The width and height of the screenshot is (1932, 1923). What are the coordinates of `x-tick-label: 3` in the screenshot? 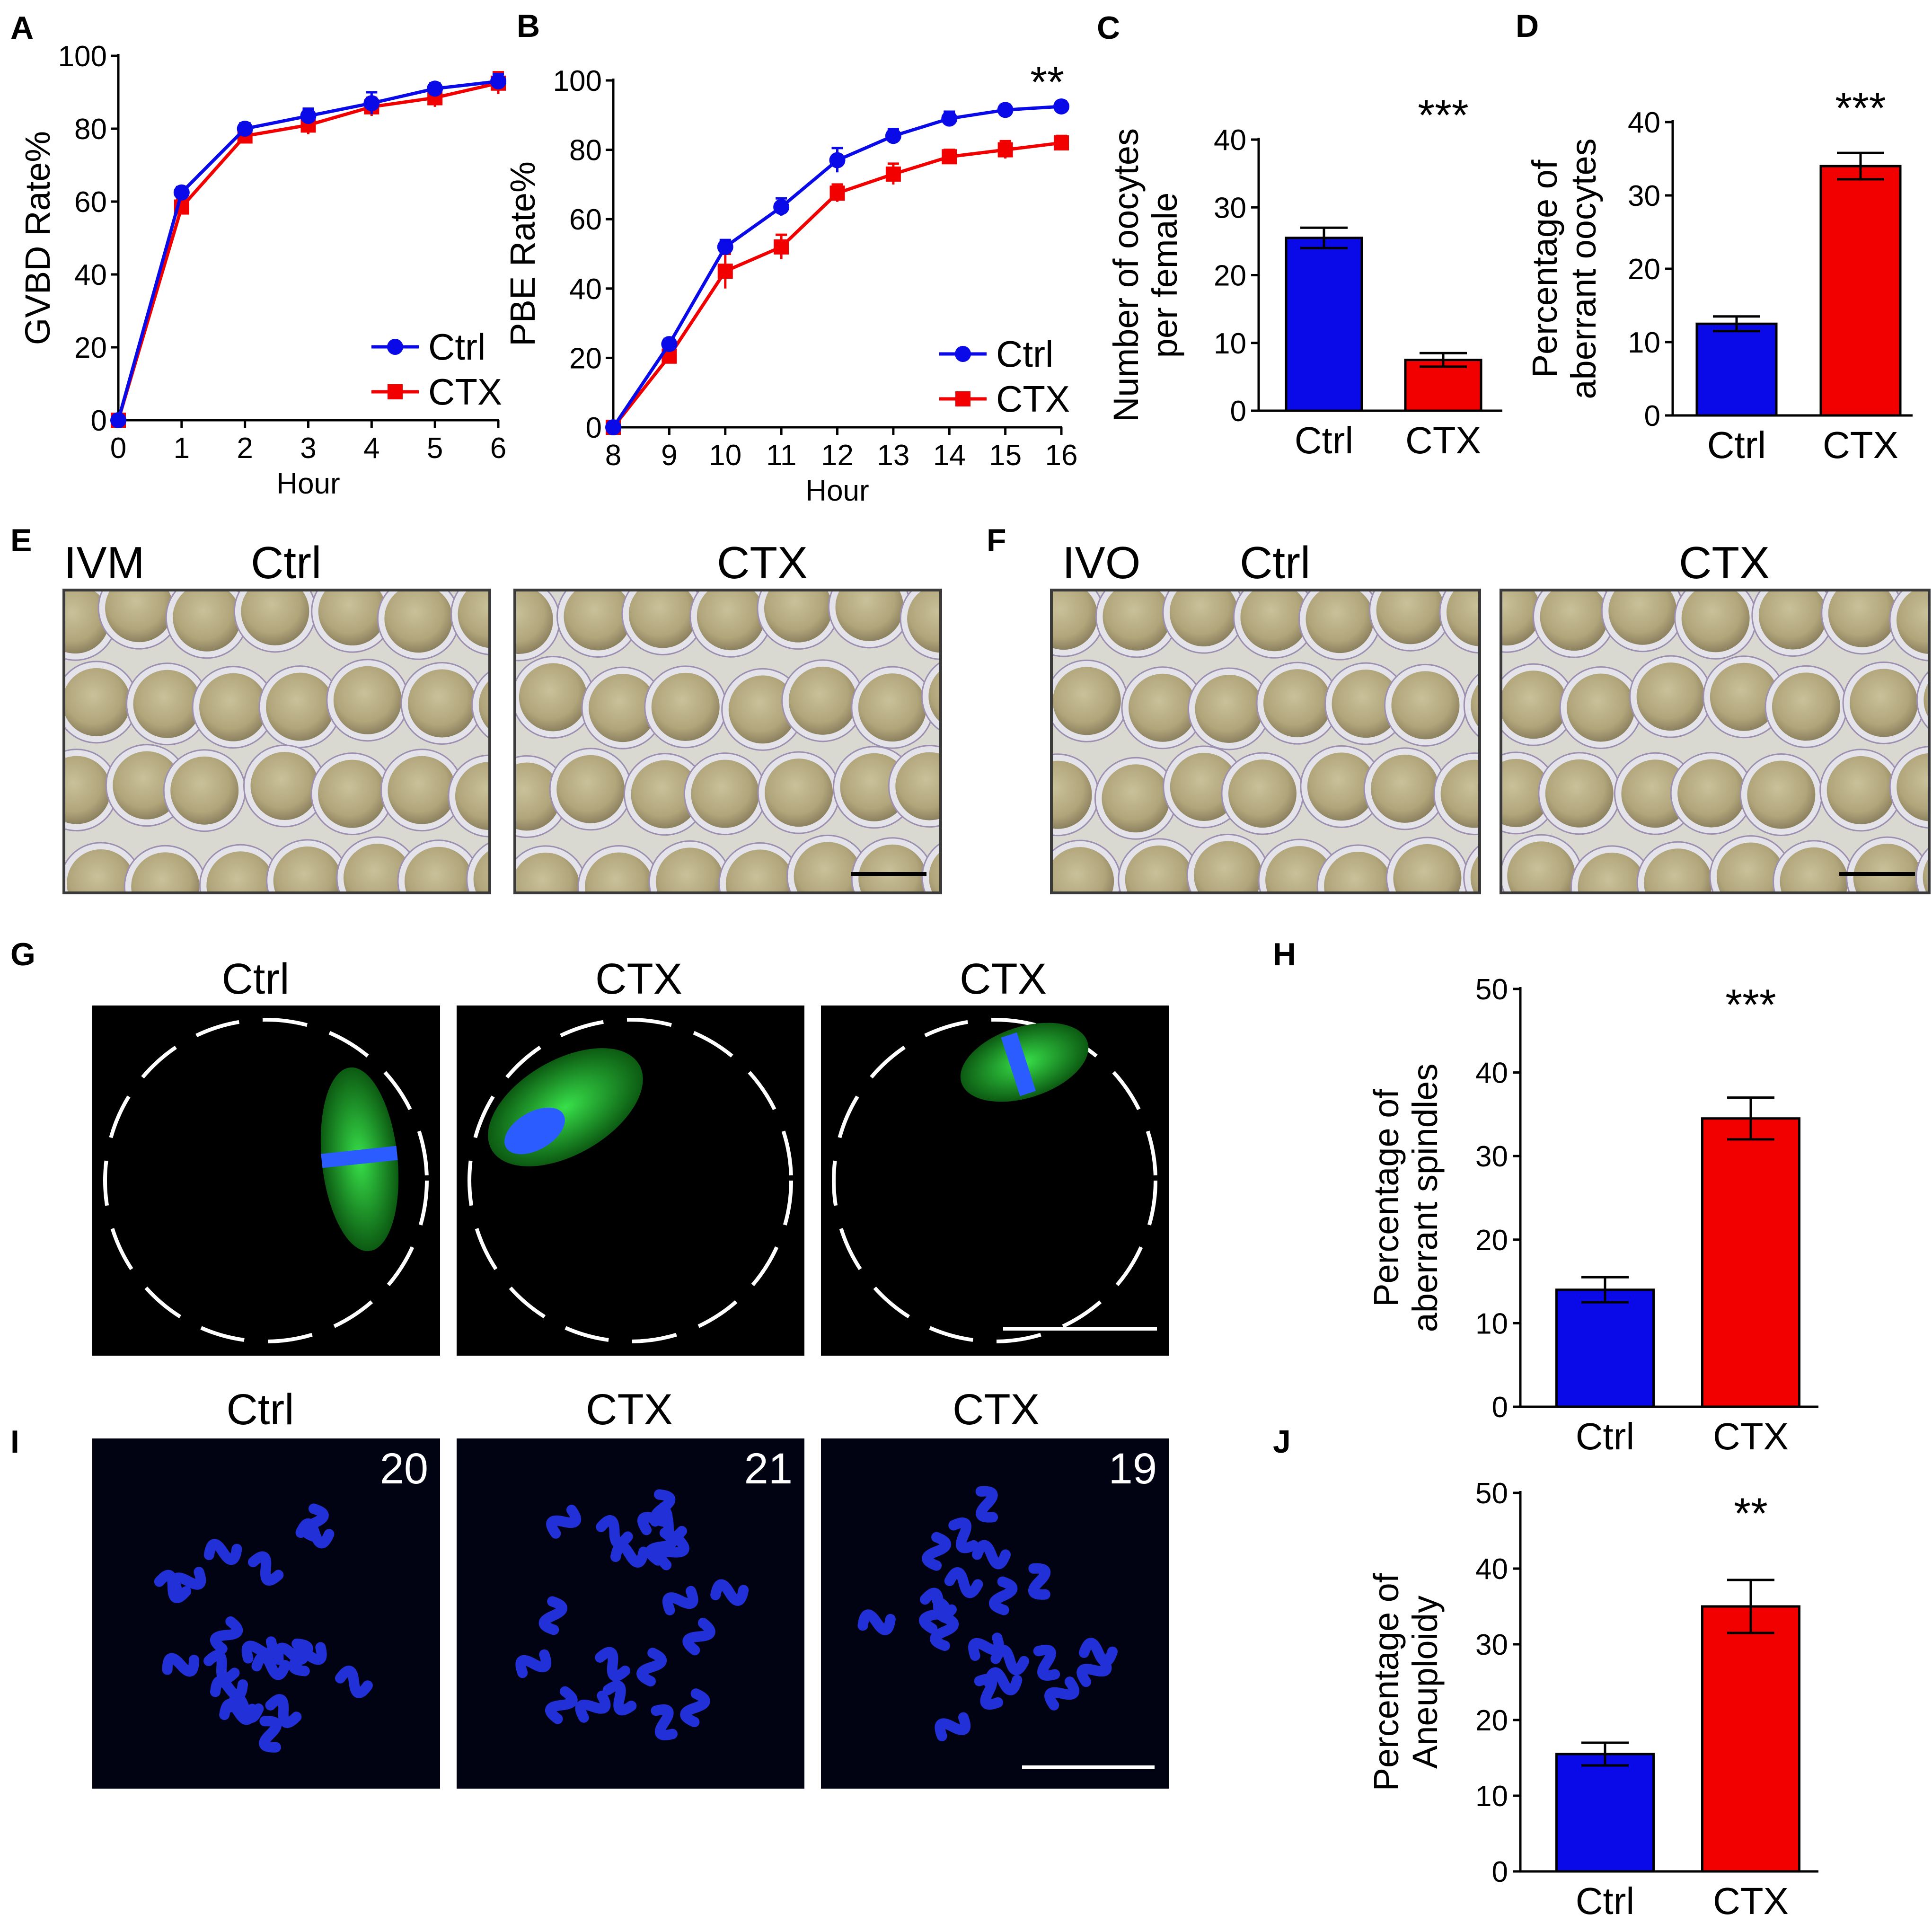 It's located at (308, 448).